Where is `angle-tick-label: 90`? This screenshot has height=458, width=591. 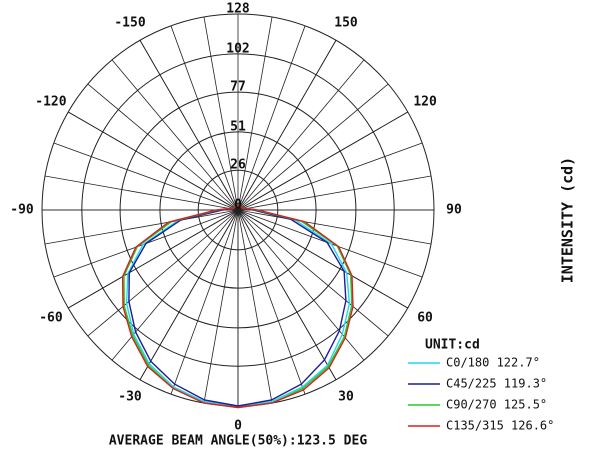 angle-tick-label: 90 is located at coordinates (454, 210).